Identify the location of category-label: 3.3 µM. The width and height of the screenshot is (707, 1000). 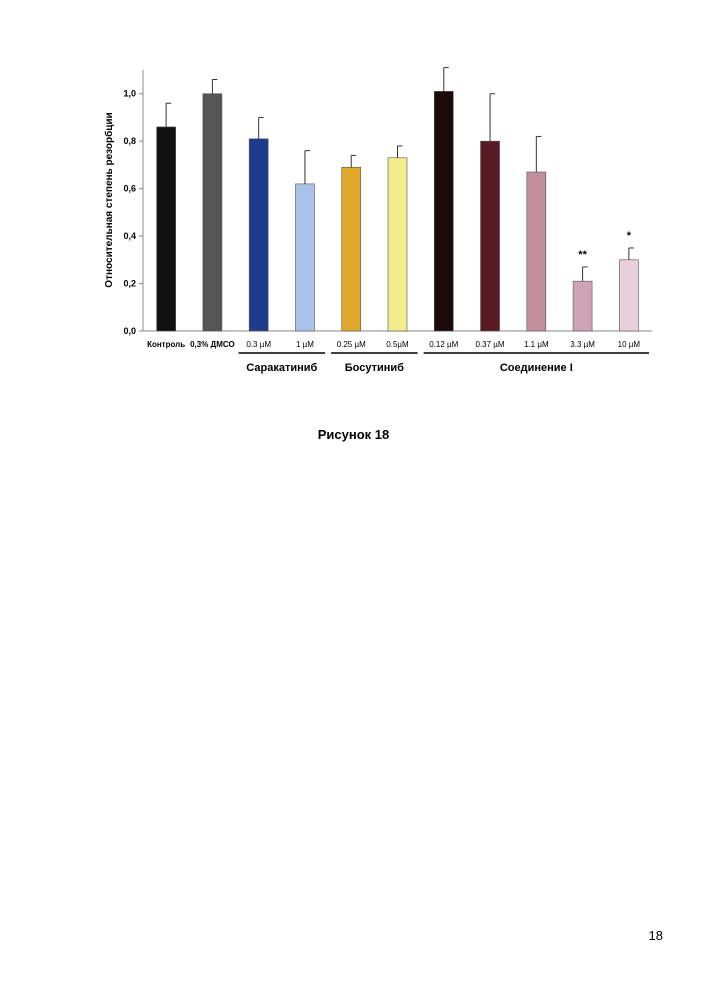
(582, 344).